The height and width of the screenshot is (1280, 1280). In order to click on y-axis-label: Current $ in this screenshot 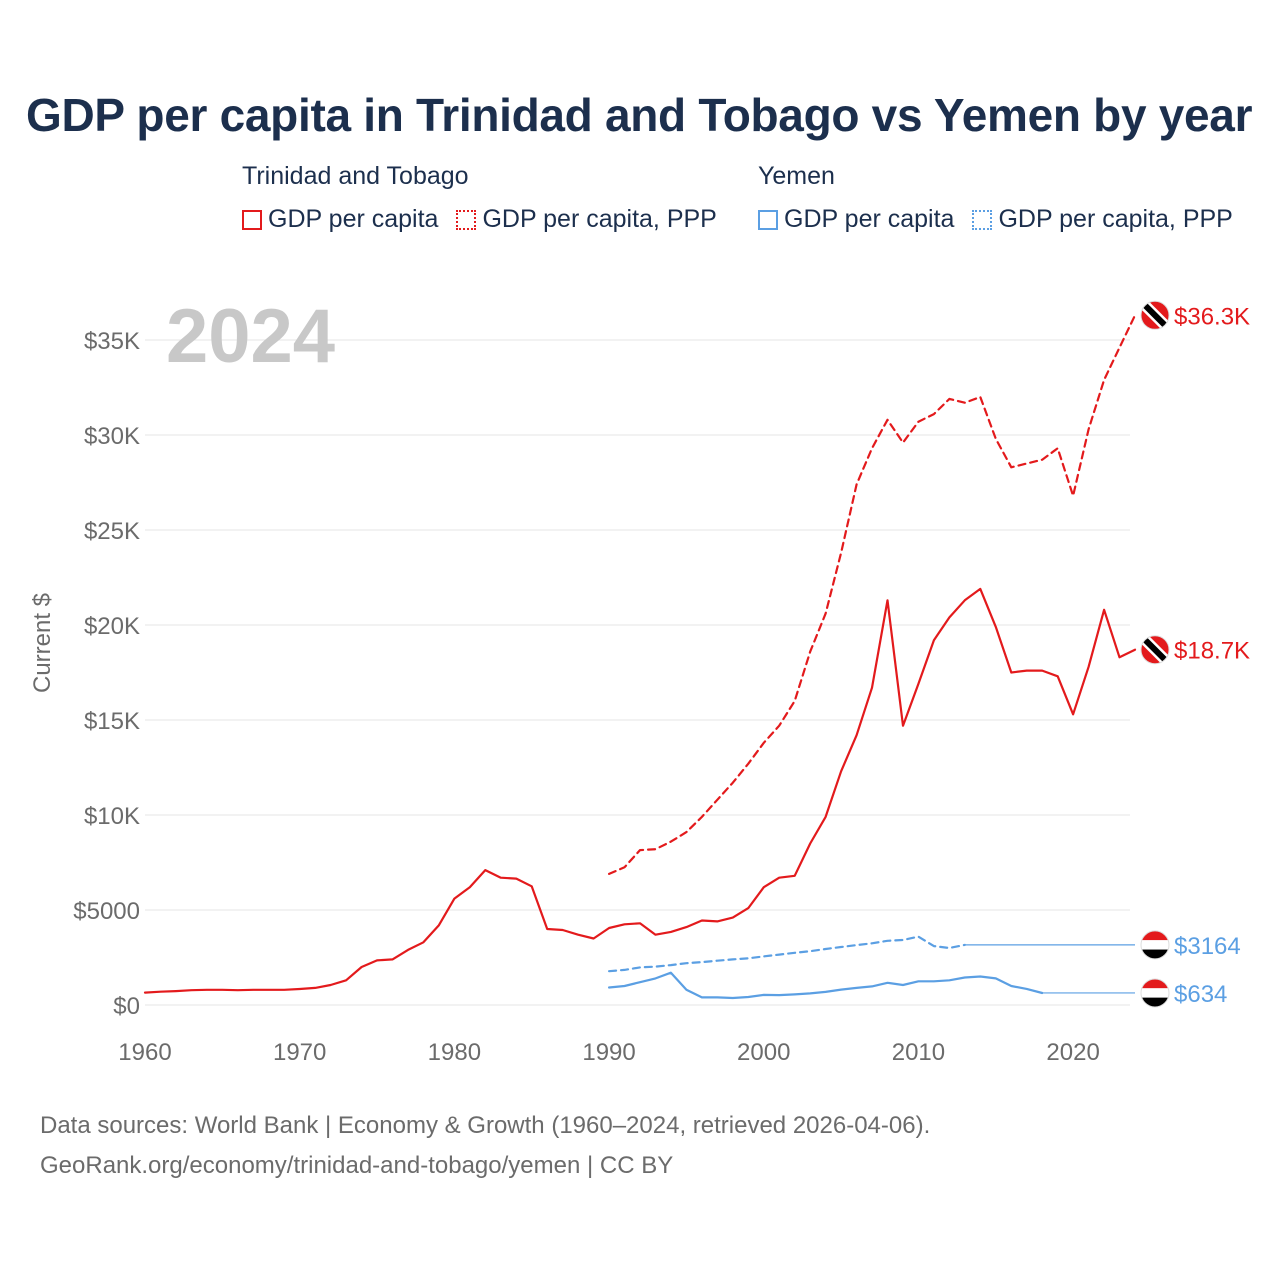, I will do `click(42, 643)`.